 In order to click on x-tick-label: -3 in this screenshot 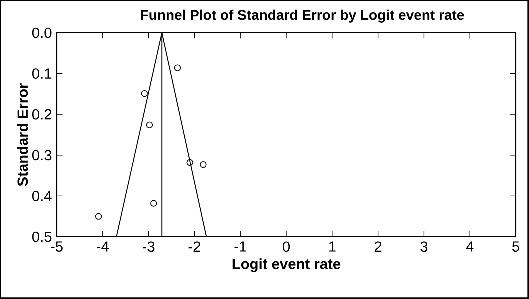, I will do `click(148, 247)`.